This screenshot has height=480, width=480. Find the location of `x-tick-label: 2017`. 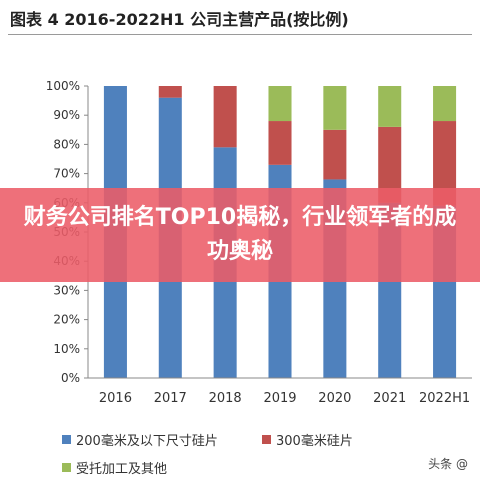

x-tick-label: 2017 is located at coordinates (170, 398).